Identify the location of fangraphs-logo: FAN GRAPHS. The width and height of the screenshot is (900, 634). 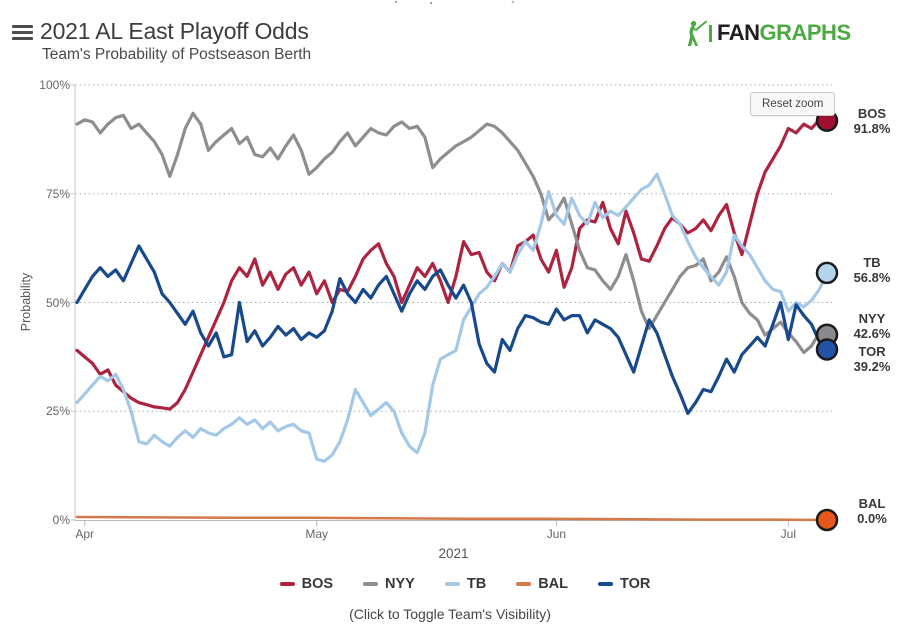
(767, 33).